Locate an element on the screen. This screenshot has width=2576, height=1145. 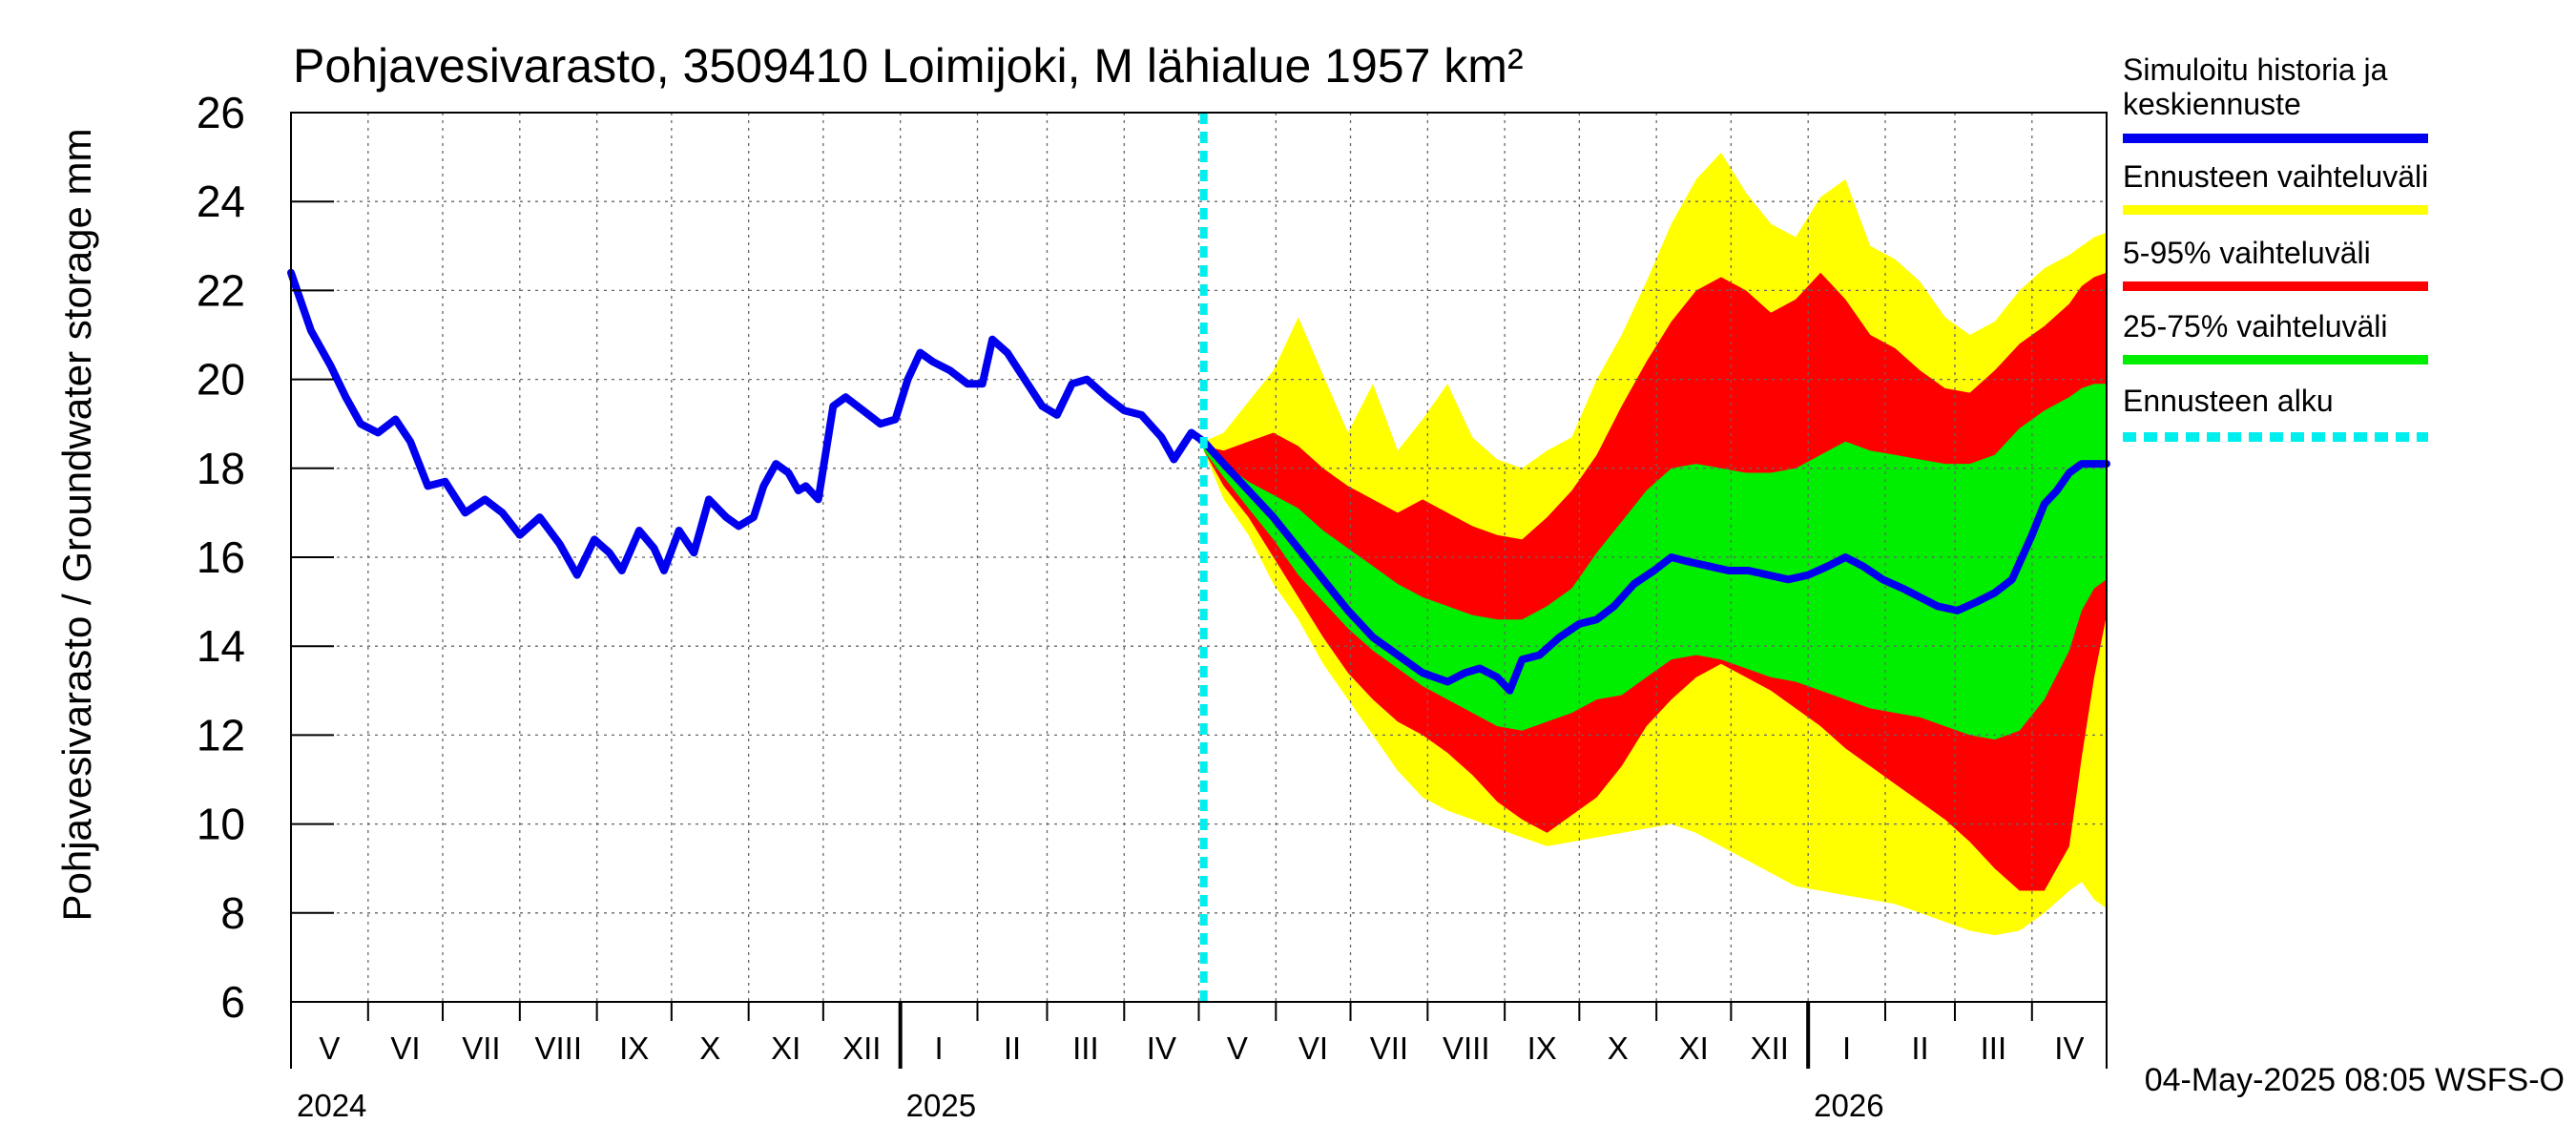
y-tick-label-5: 16 is located at coordinates (221, 557).